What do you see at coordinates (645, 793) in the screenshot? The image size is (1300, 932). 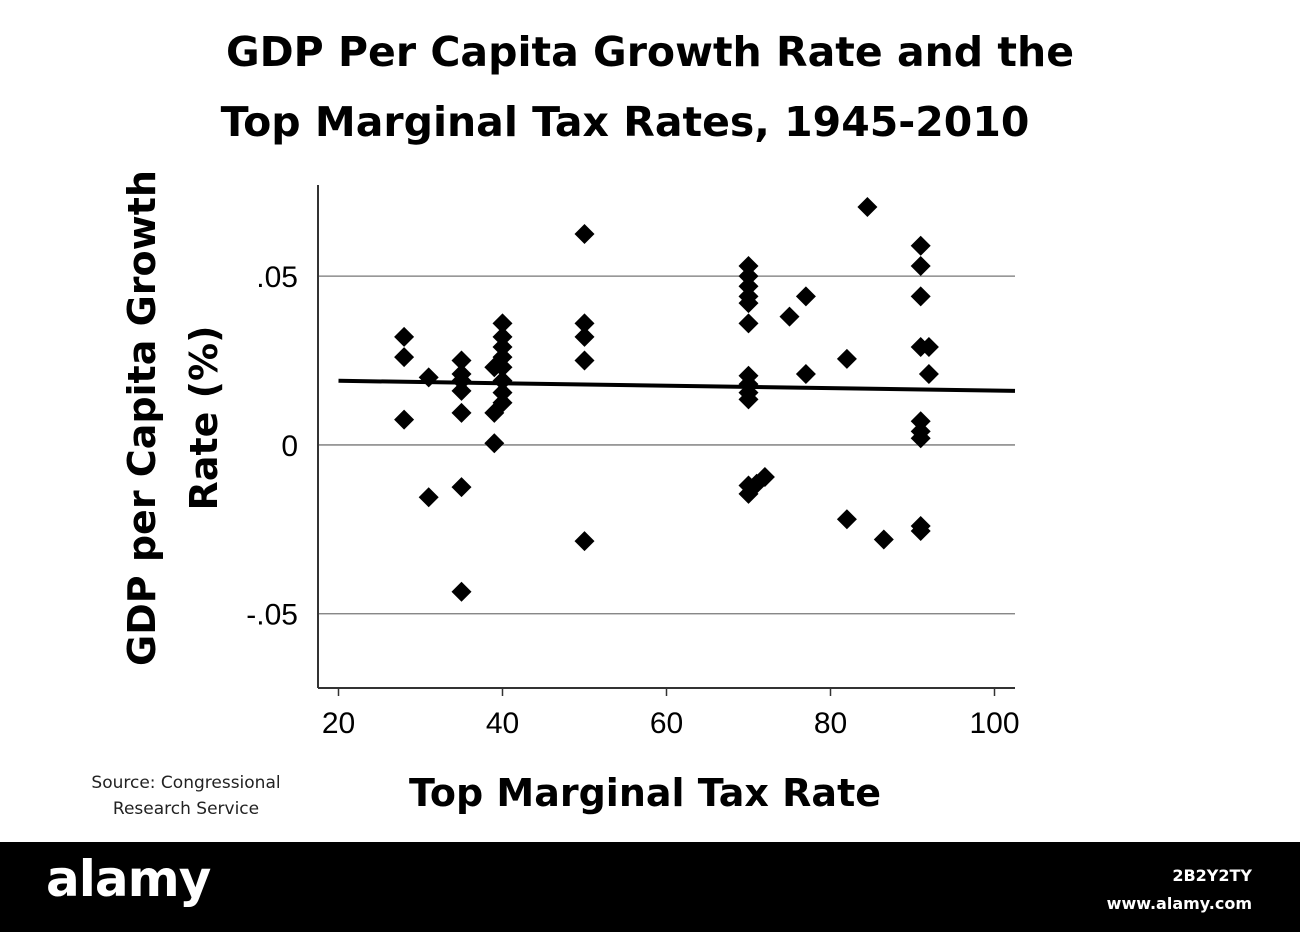 I see `x-axis-label: Top Marginal Tax Rate` at bounding box center [645, 793].